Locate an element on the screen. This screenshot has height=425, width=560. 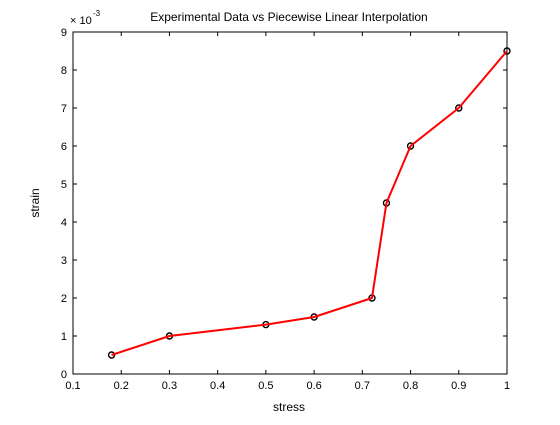
y-multiplier: × 10 is located at coordinates (81, 21).